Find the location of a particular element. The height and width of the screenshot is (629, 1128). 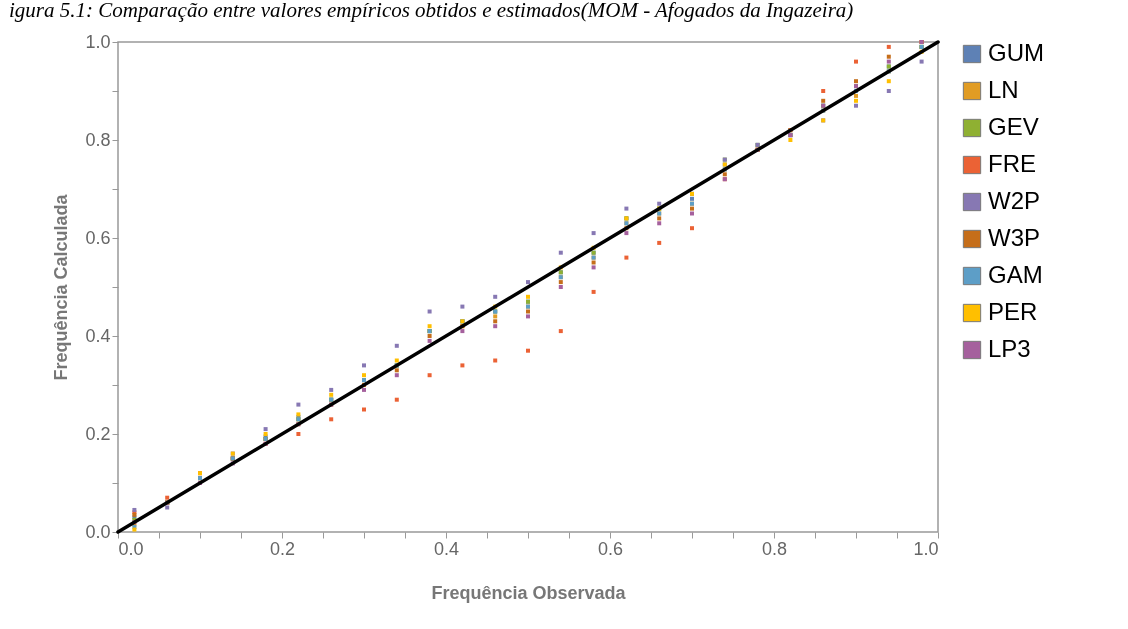

y-tick-label: 0.4 is located at coordinates (98, 335).